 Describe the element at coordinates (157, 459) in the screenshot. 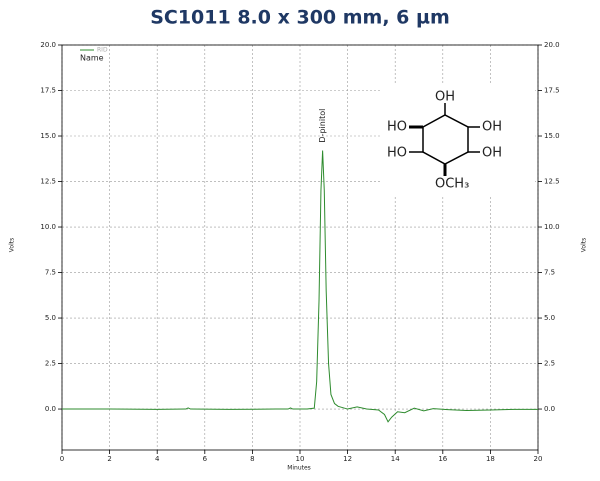

I see `x-tick-label: 4` at that location.